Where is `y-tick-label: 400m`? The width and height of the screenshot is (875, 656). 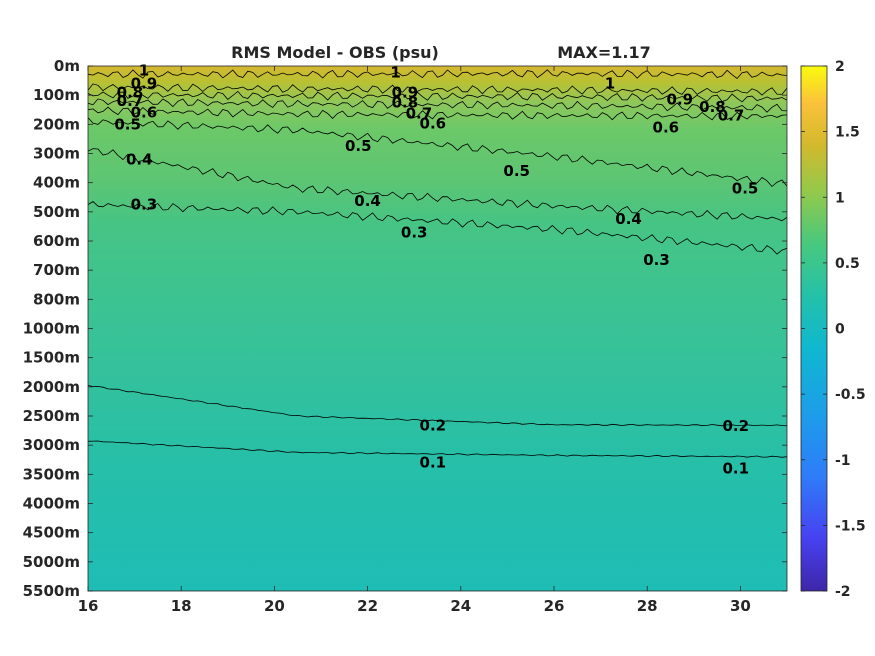
y-tick-label: 400m is located at coordinates (56, 183).